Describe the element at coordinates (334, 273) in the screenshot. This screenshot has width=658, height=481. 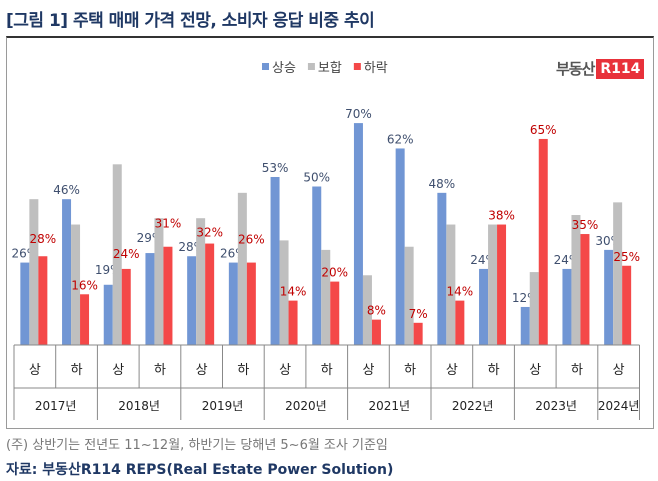
I see `data-label: 20%` at that location.